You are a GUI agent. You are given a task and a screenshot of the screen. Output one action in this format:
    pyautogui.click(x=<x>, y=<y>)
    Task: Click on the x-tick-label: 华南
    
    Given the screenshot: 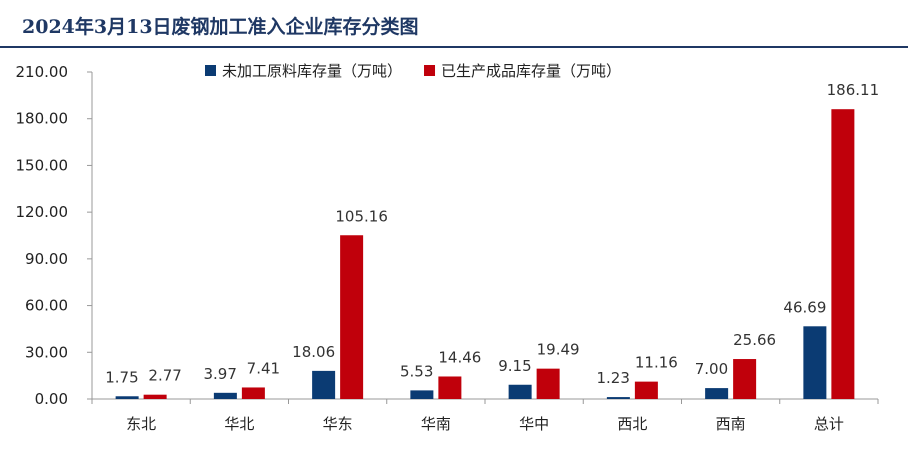 What is the action you would take?
    pyautogui.click(x=436, y=424)
    